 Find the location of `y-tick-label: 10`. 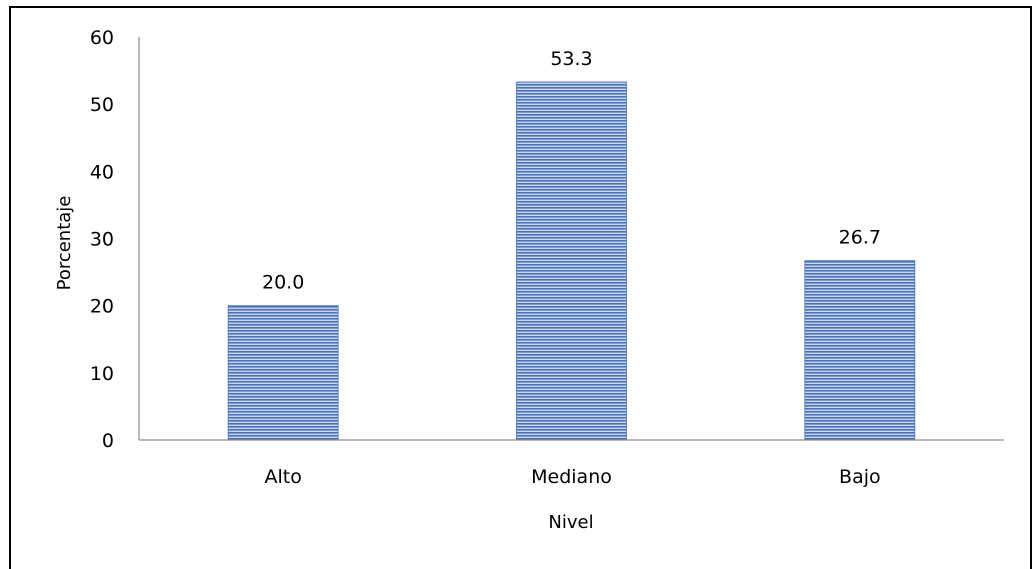

y-tick-label: 10 is located at coordinates (102, 374).